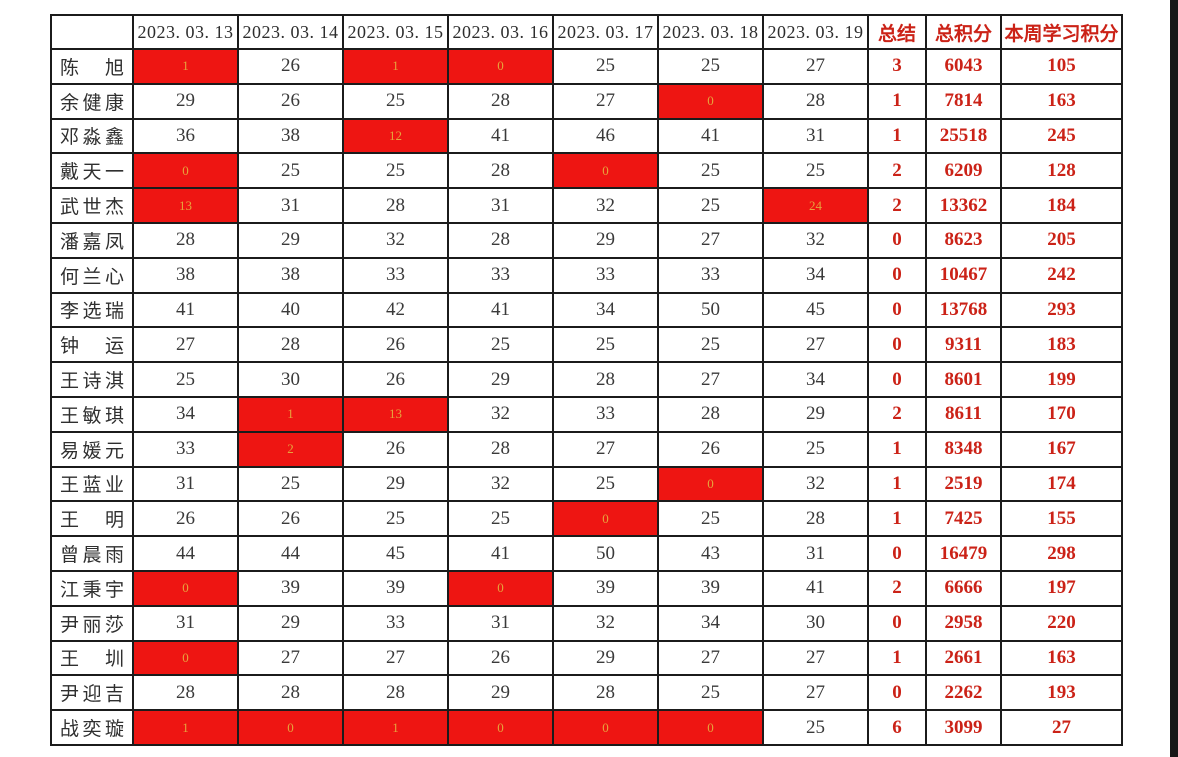  I want to click on table-row: 江秉宇 0 39 39 0 39 39 41 2 6666 197, so click(586, 588).